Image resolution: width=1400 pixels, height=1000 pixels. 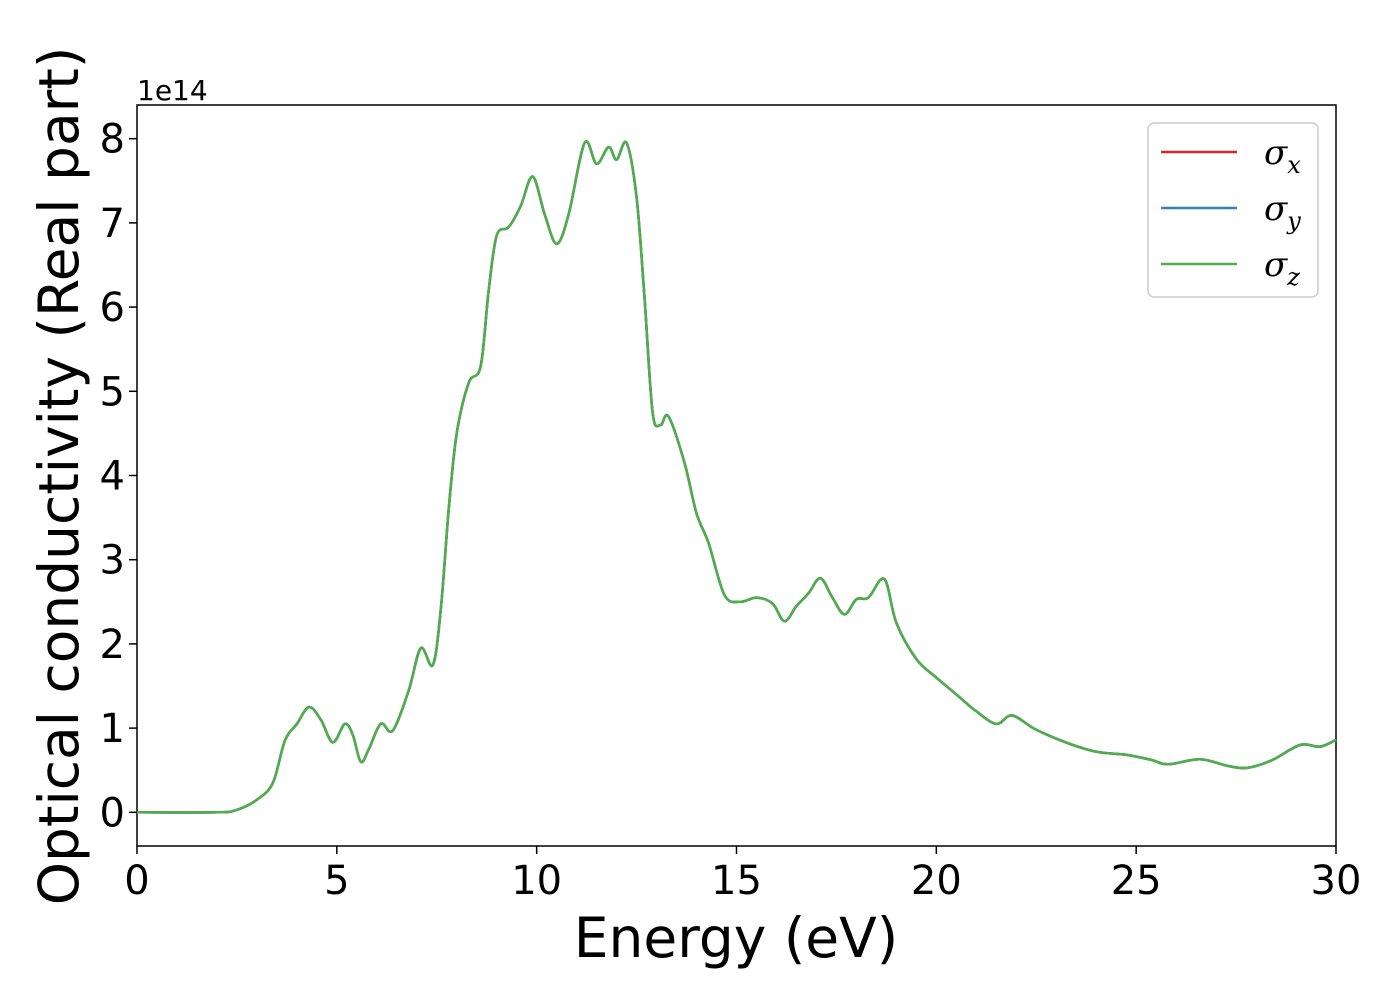 I want to click on x-tick-label: 5, so click(x=336, y=881).